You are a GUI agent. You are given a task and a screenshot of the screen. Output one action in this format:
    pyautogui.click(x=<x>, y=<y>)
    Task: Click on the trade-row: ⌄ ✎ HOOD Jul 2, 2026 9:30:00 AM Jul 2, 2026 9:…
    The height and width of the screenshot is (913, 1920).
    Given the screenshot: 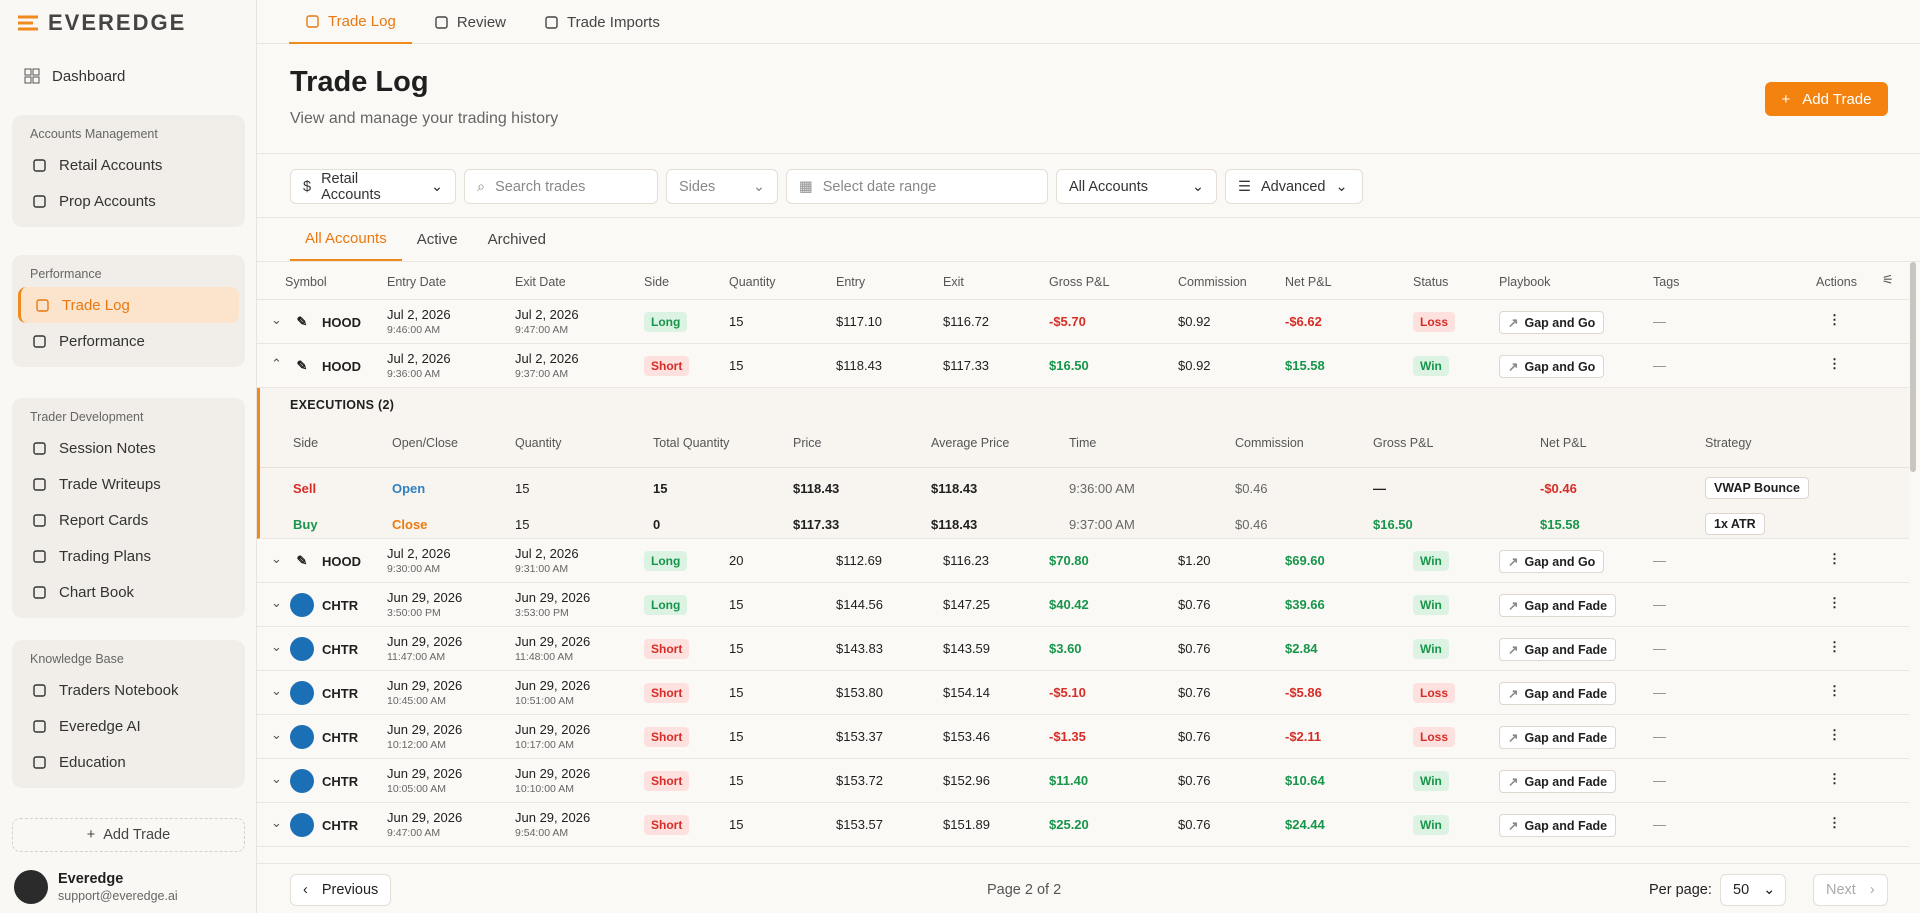 What is the action you would take?
    pyautogui.click(x=1083, y=561)
    